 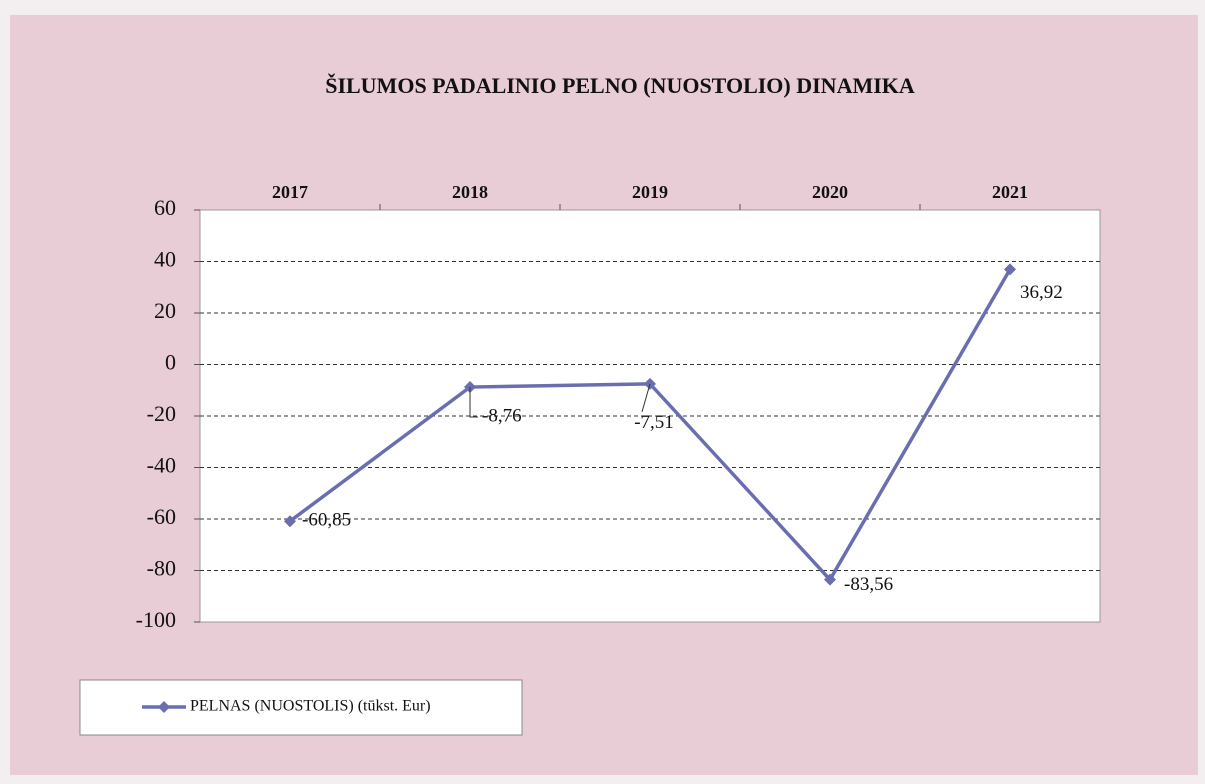 I want to click on legend-label: PELNAS (NUOSTOLIS) (tūkst. Eur), so click(x=310, y=706).